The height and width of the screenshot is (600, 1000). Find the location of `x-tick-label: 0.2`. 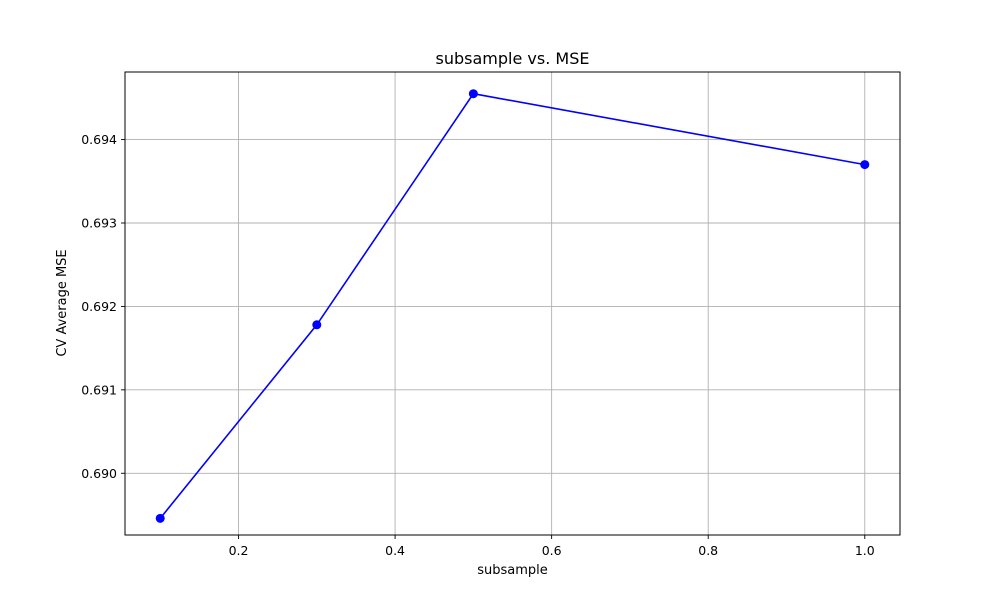

x-tick-label: 0.2 is located at coordinates (239, 550).